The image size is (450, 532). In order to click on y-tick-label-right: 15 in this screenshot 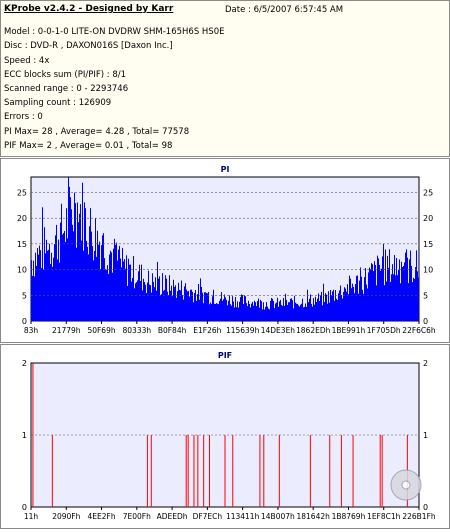, I will do `click(428, 244)`.